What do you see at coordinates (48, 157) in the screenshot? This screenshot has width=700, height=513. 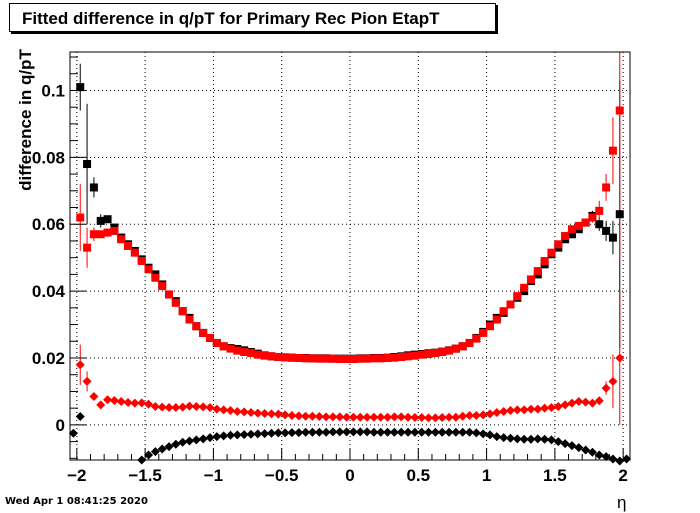 I see `y-tick-label: 0.08` at bounding box center [48, 157].